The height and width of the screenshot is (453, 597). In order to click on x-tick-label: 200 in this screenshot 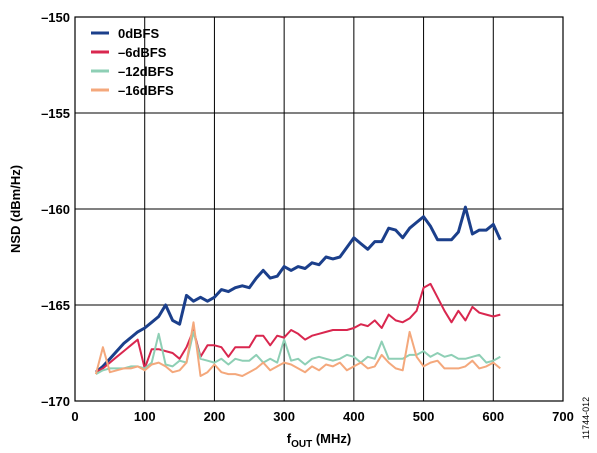, I will do `click(215, 416)`.